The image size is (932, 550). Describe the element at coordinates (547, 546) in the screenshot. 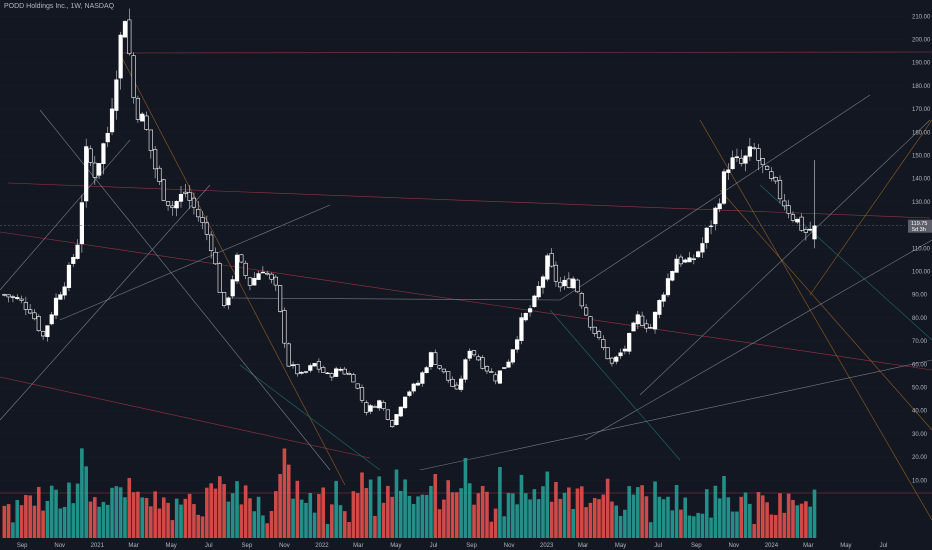

I see `x-tick-label: 2023` at that location.